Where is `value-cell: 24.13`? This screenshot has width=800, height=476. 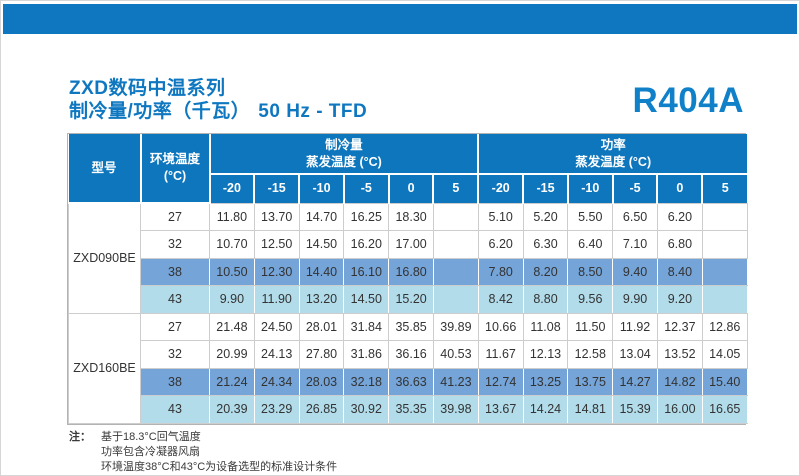 value-cell: 24.13 is located at coordinates (276, 354).